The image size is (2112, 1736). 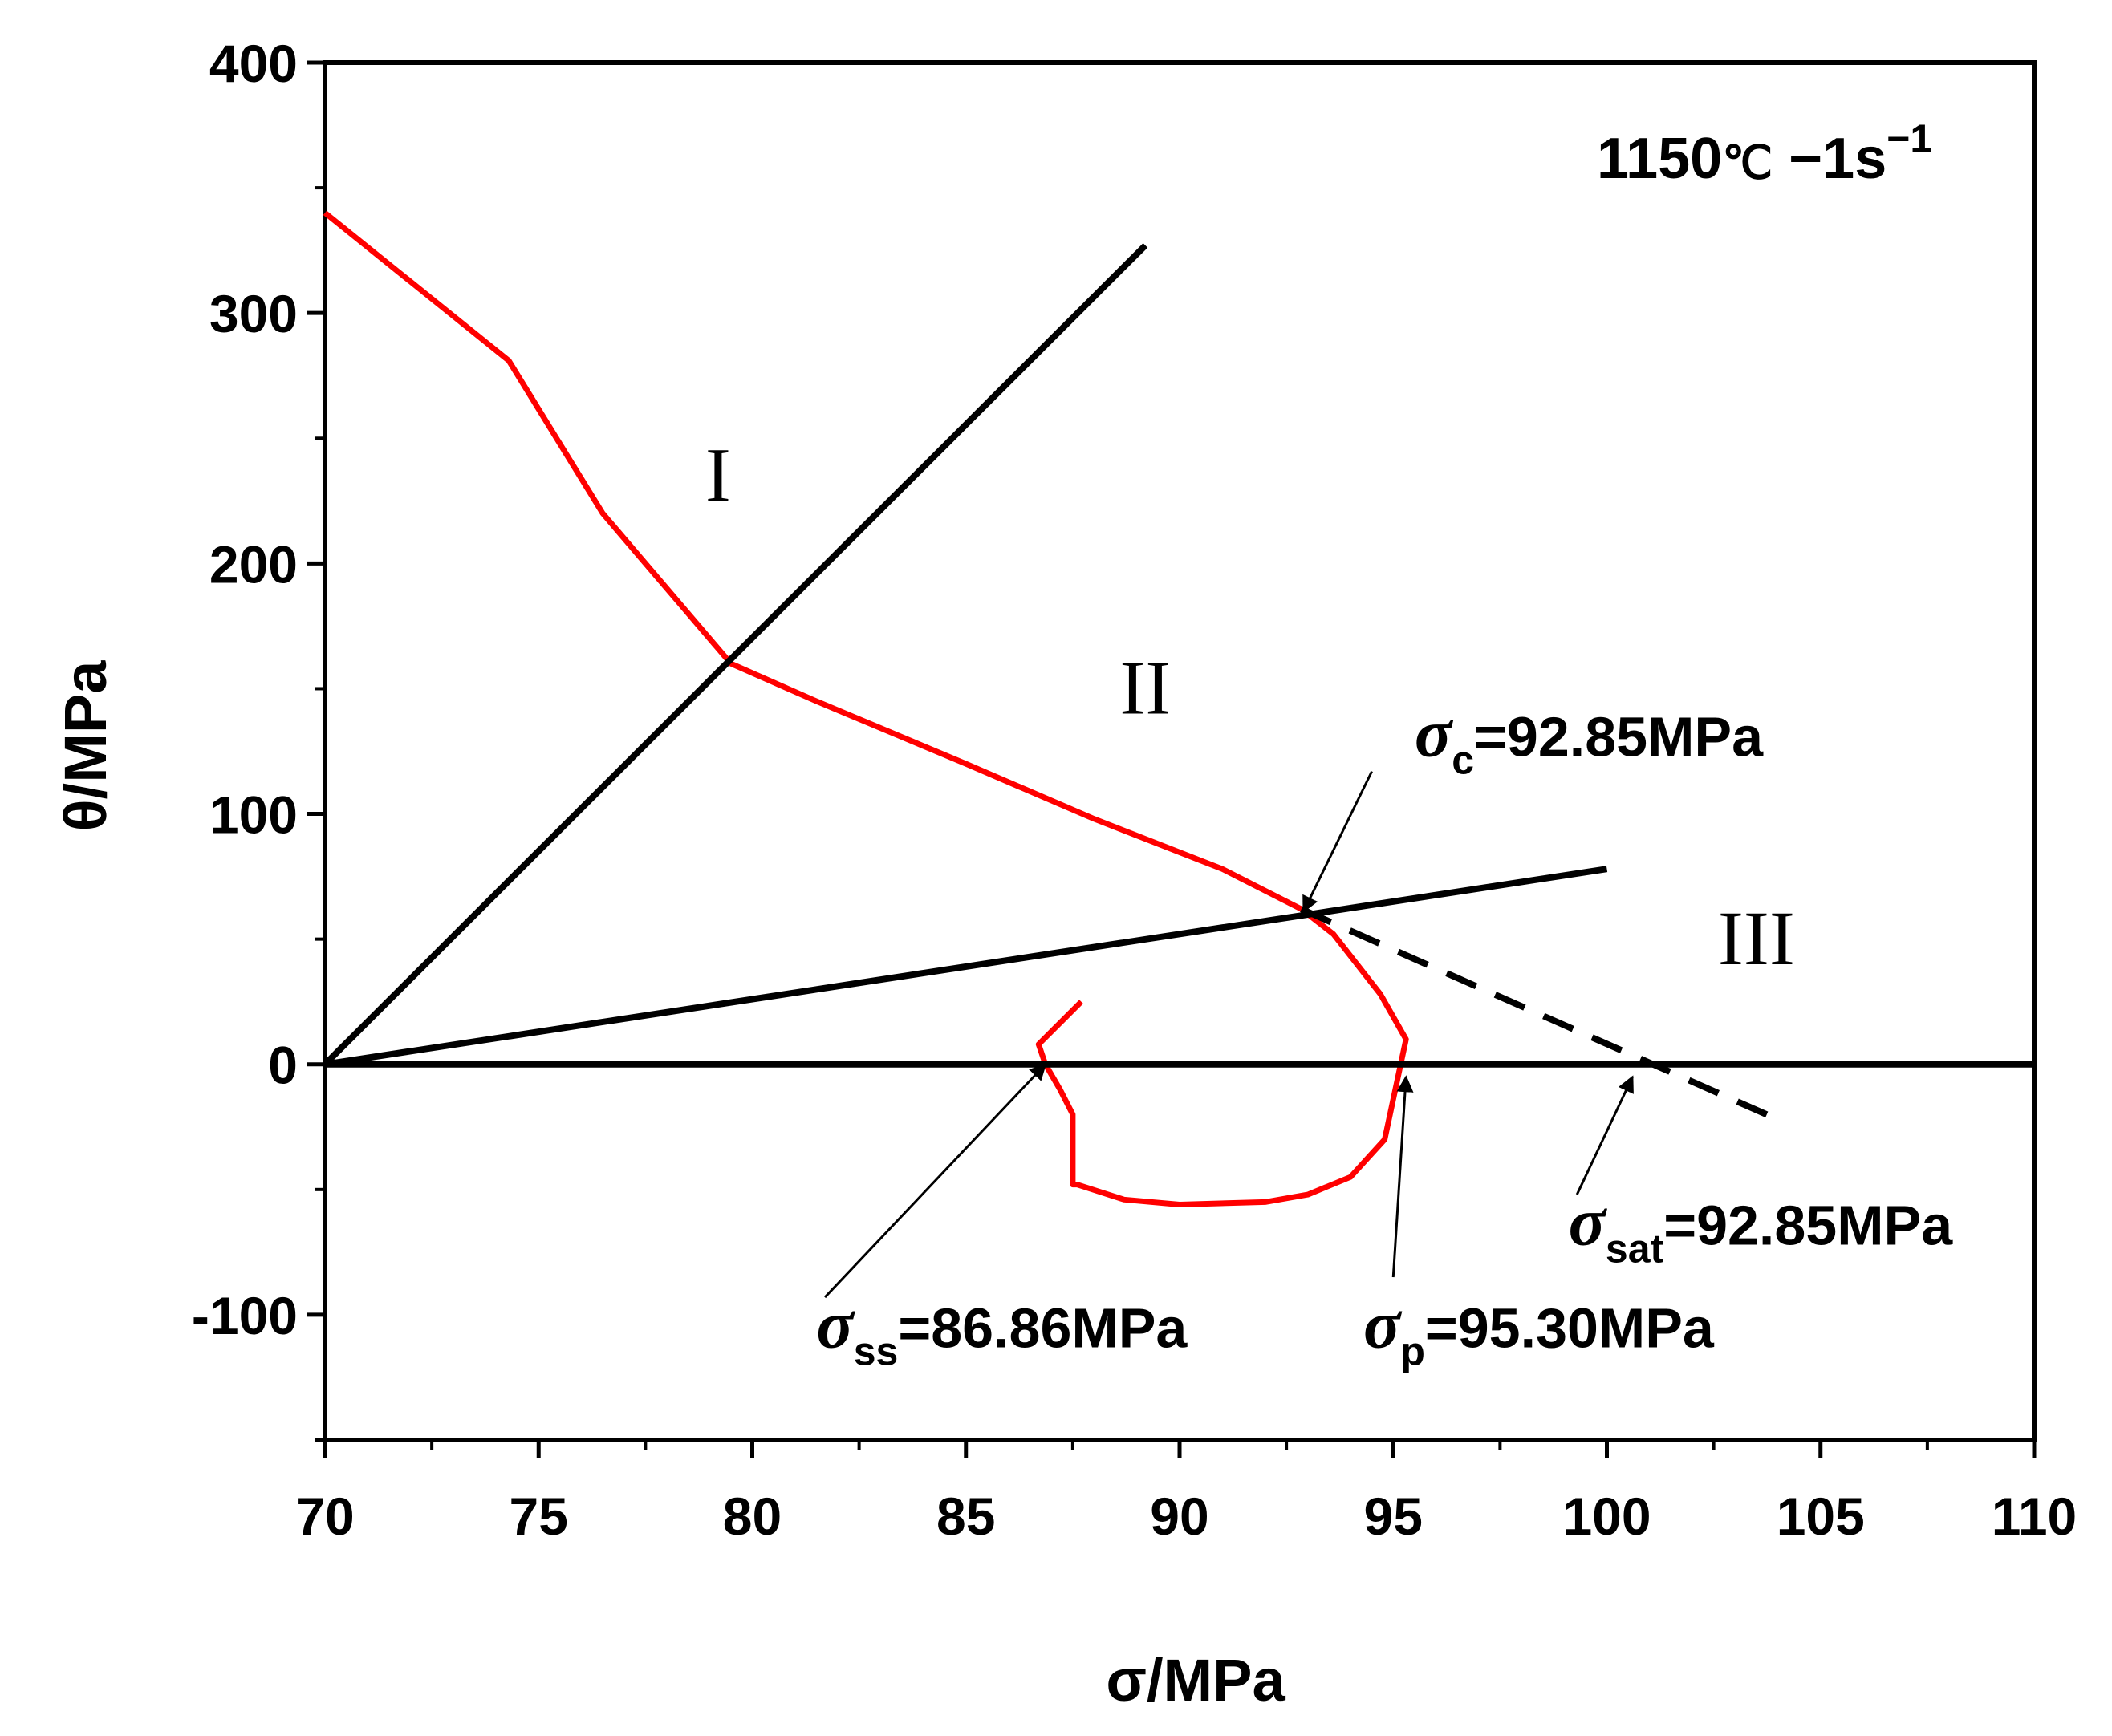 What do you see at coordinates (324, 1517) in the screenshot?
I see `x-tick-label: 70` at bounding box center [324, 1517].